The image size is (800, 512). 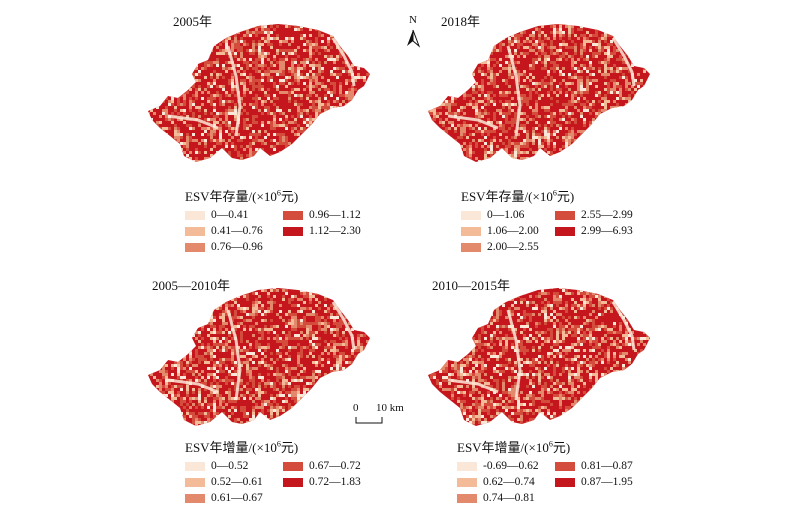 What do you see at coordinates (216, 466) in the screenshot?
I see `legend-item: 0—0.52` at bounding box center [216, 466].